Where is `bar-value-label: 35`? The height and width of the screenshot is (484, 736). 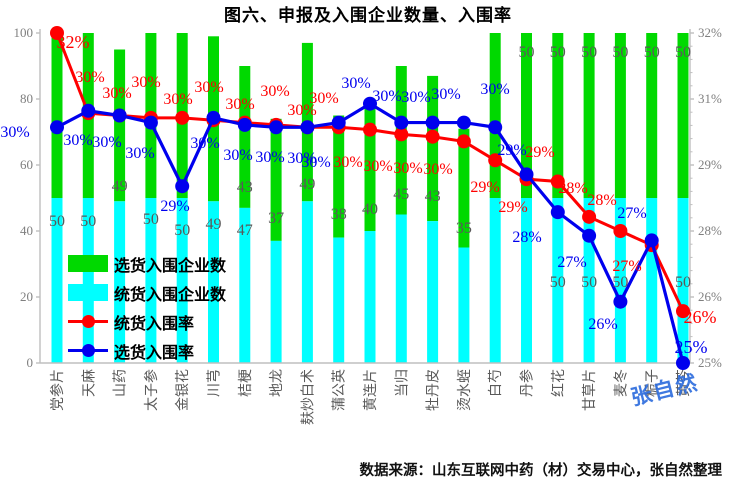 bar-value-label: 35 is located at coordinates (464, 228).